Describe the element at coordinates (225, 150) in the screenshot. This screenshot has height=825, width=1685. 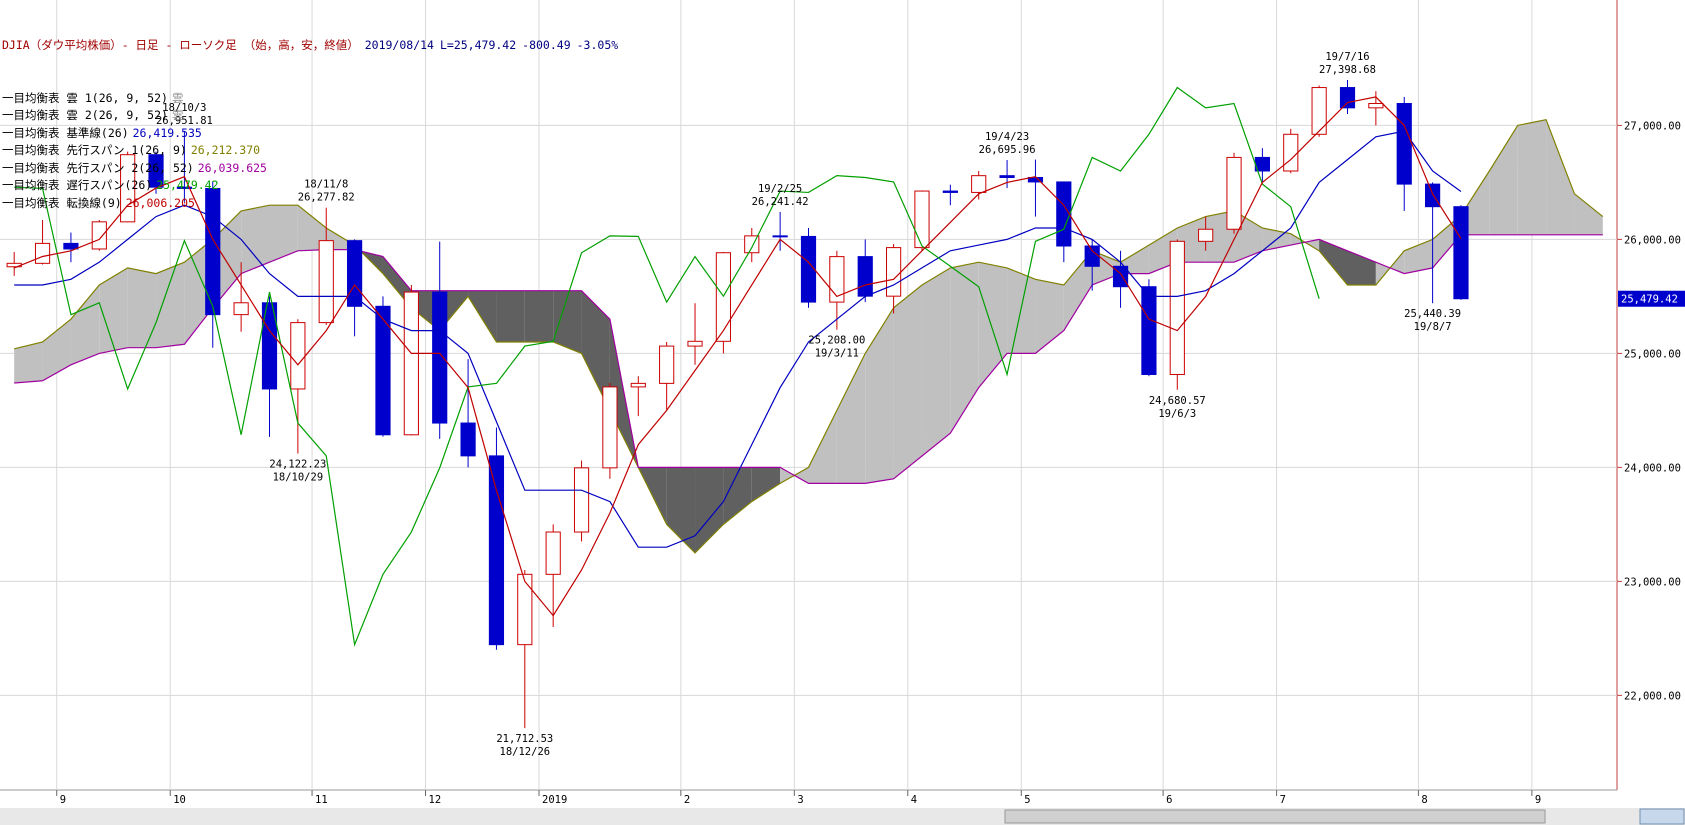
I see `legend-value: 26,212.370` at that location.